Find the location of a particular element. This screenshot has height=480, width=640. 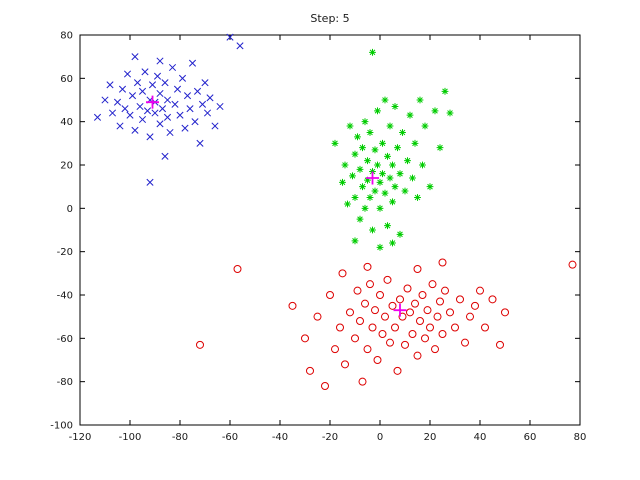

y-tick-label: 0 is located at coordinates (70, 209).